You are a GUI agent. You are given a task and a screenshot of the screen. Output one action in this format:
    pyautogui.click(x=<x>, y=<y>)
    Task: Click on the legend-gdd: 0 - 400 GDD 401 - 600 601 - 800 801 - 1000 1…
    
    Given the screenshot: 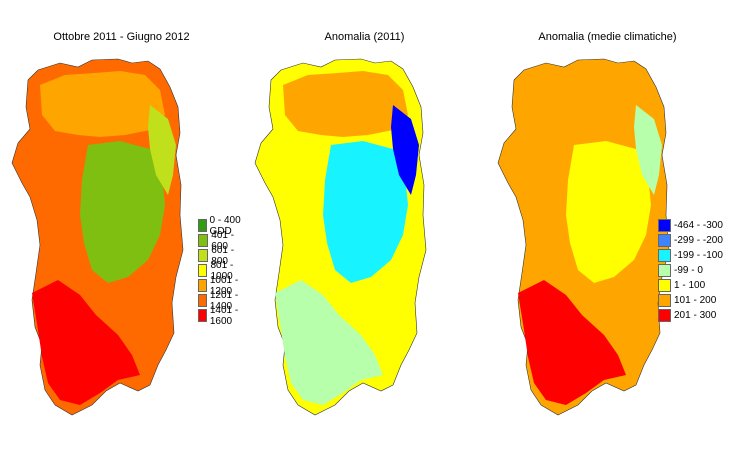 What is the action you would take?
    pyautogui.click(x=220, y=271)
    